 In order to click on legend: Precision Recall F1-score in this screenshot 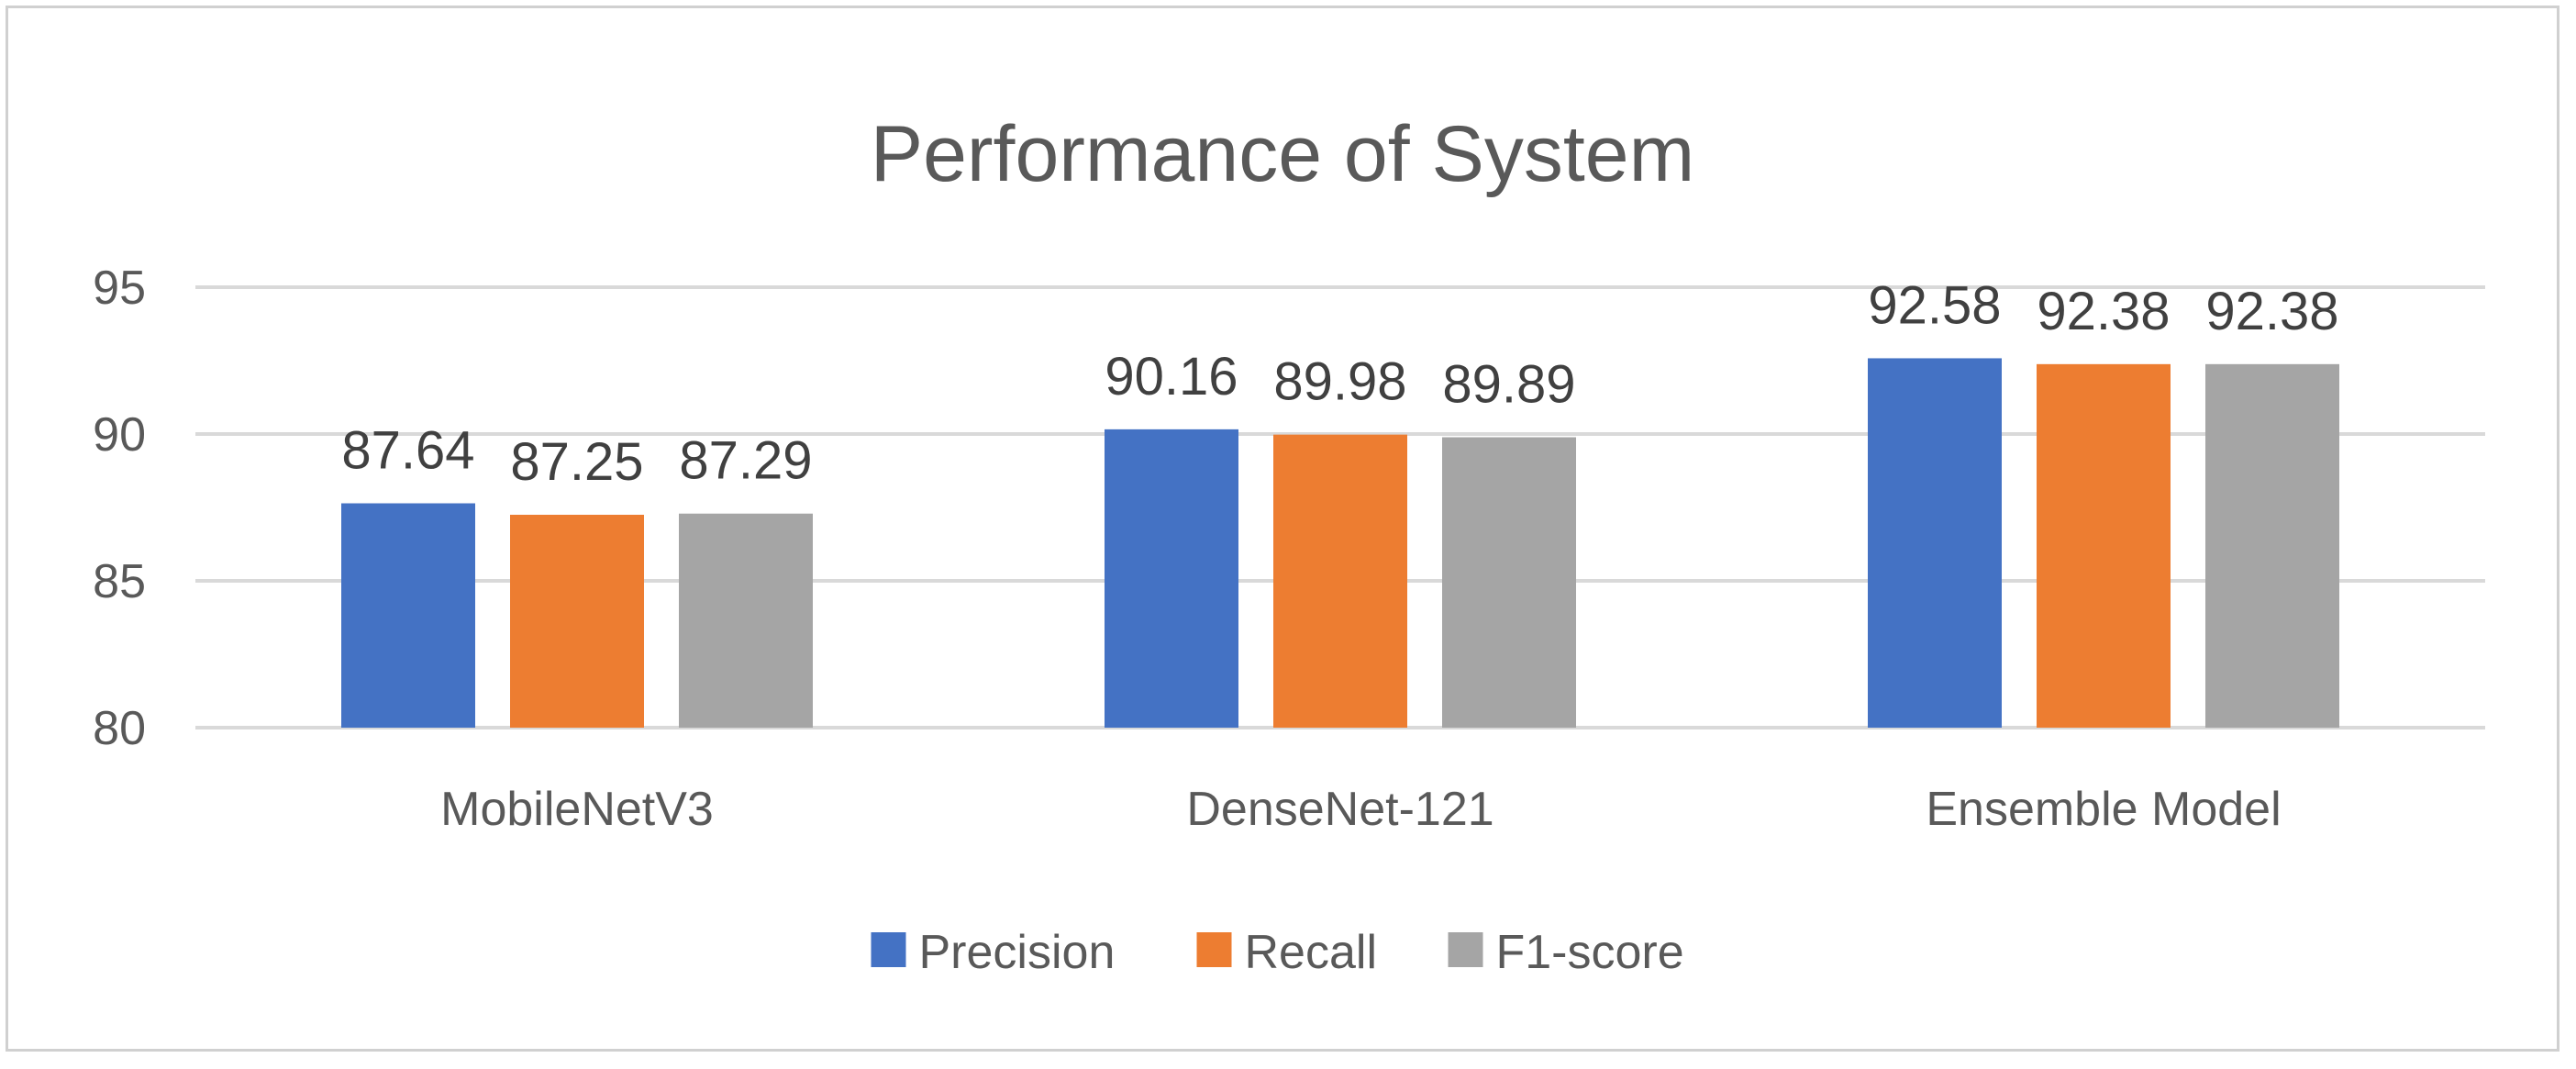, I will do `click(1277, 952)`.